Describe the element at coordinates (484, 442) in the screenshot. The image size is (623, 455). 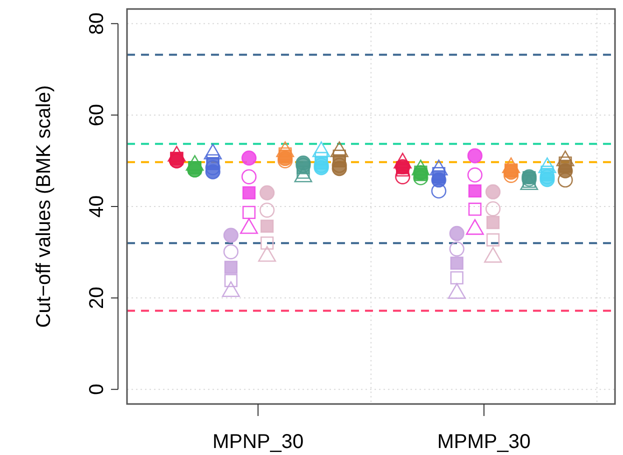
I see `x-tick-label: MPMP_30` at that location.